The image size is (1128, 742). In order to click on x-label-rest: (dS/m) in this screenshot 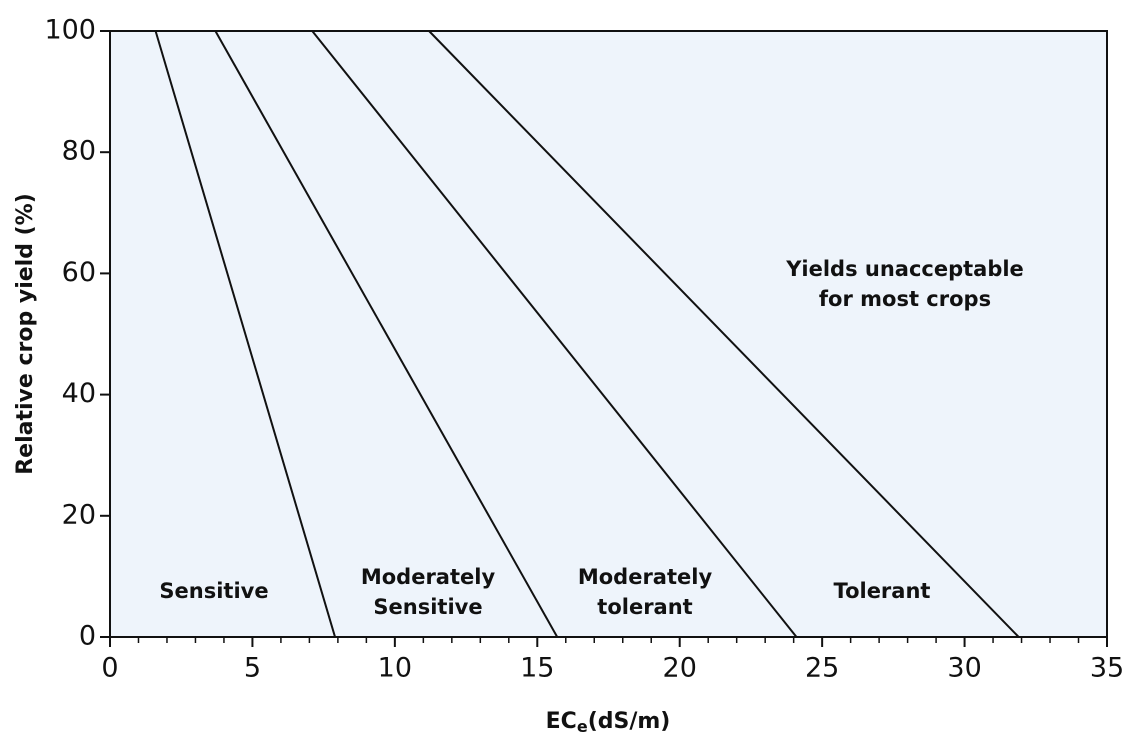, I will do `click(629, 721)`.